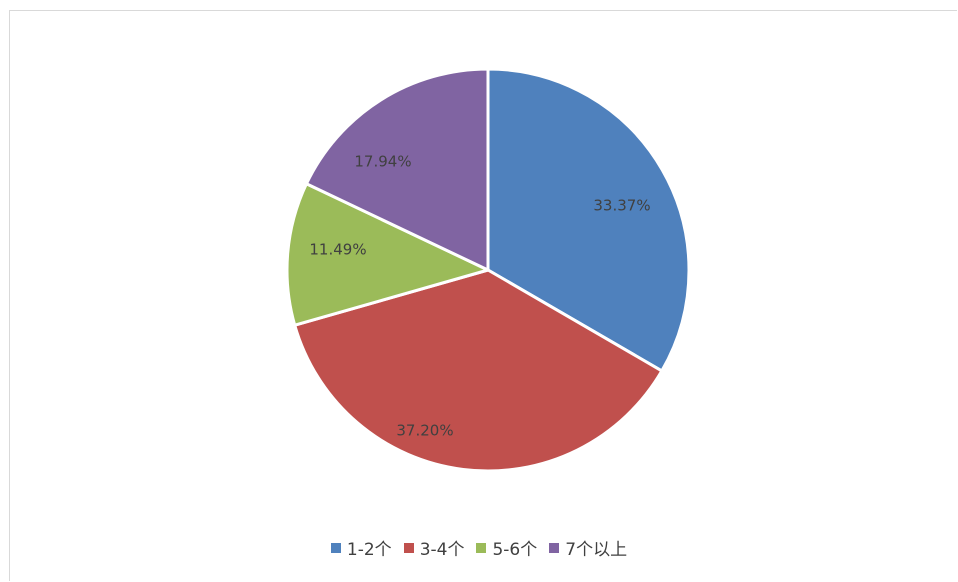 The height and width of the screenshot is (582, 958). I want to click on pie-slice-7-plus, so click(397, 169).